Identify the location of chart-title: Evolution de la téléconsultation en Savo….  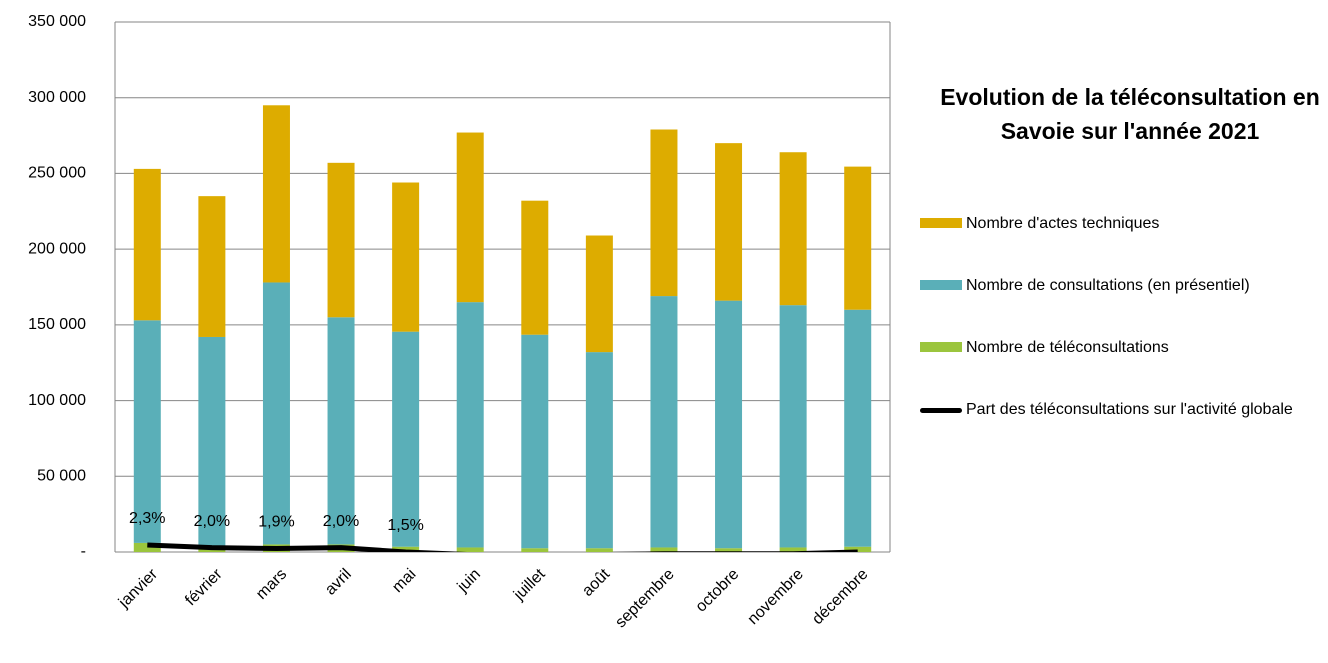
(1130, 114).